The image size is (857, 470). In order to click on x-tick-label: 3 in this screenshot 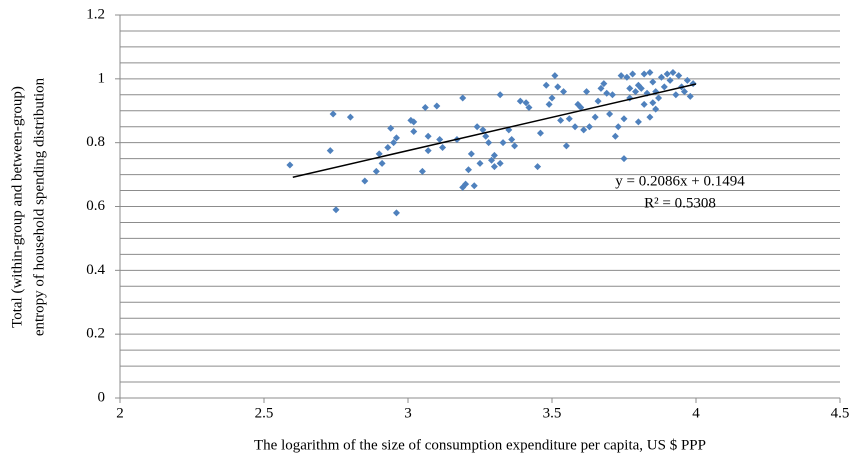, I will do `click(408, 413)`.